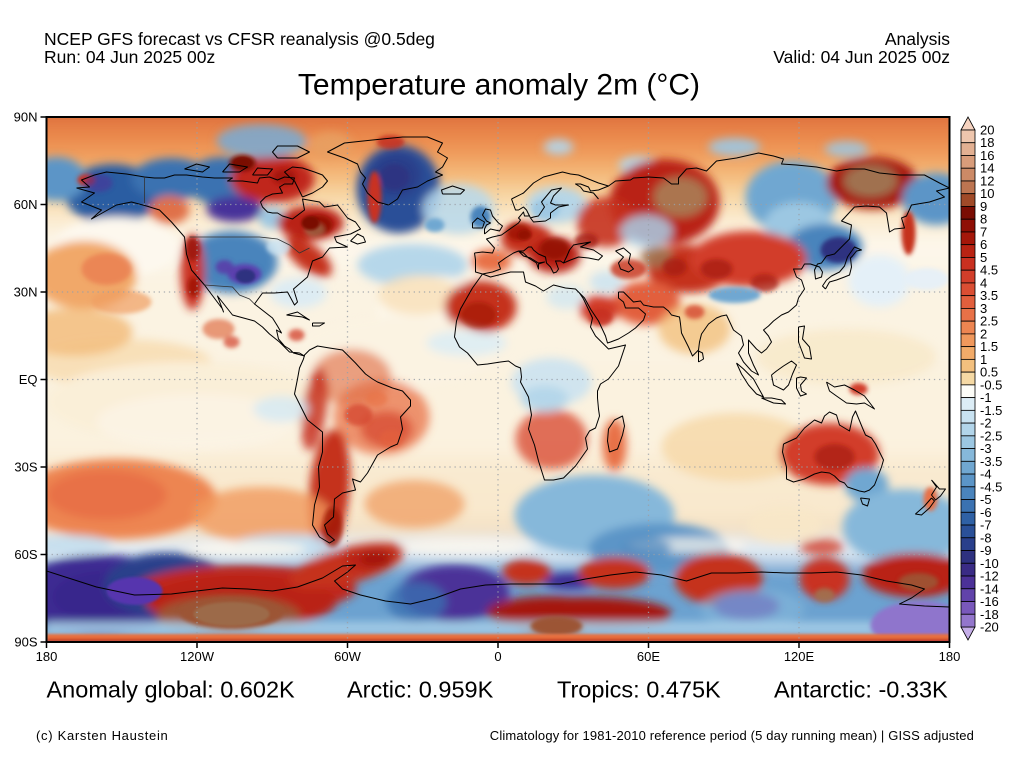  What do you see at coordinates (983, 359) in the screenshot?
I see `svg-text: 1` at bounding box center [983, 359].